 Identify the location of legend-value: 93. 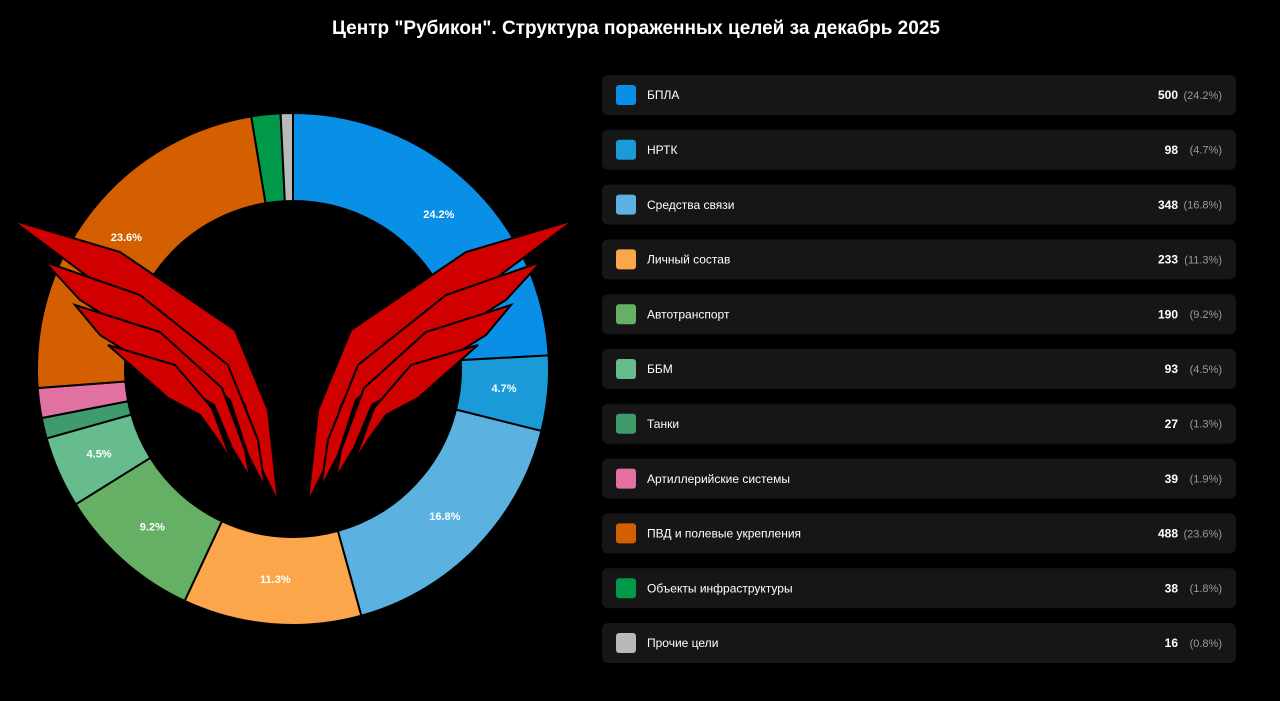
(1172, 369).